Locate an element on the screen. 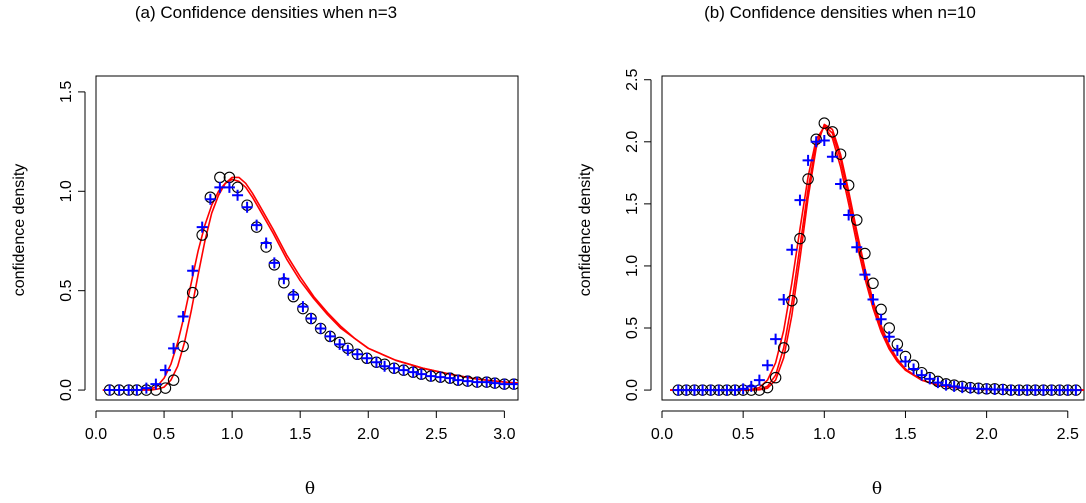 Image resolution: width=1086 pixels, height=503 pixels. panel-b-x-tick-label: 0.0 is located at coordinates (662, 434).